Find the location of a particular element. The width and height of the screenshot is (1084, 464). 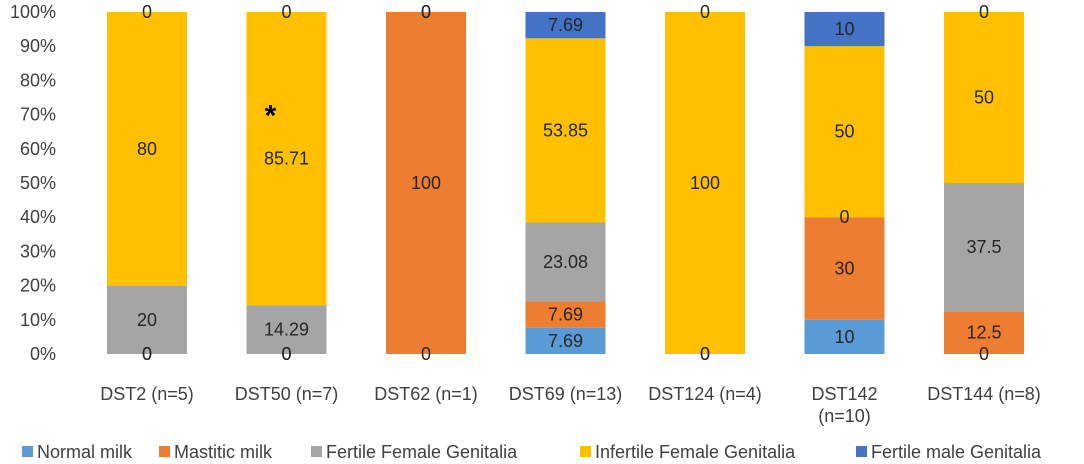

legend-item: Infertile Female Genitalia is located at coordinates (688, 452).